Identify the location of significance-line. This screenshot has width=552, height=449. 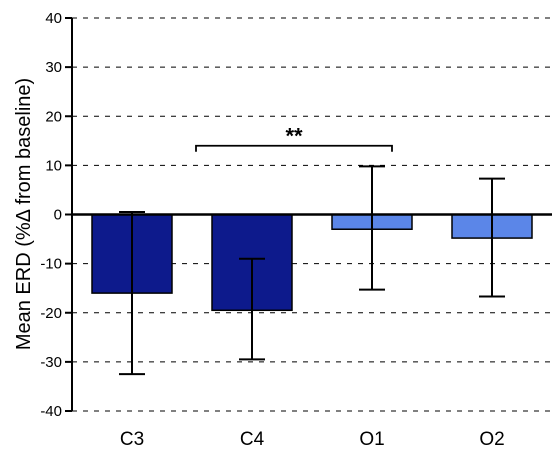
(294, 148).